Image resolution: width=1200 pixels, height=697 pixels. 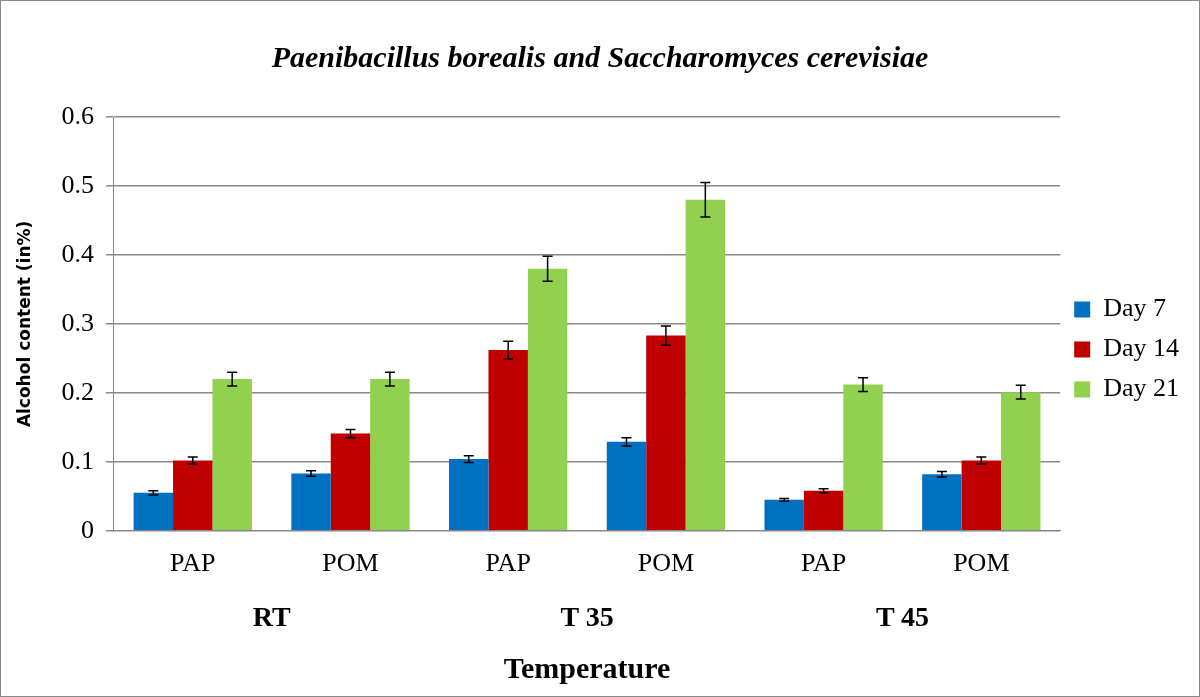 What do you see at coordinates (23, 324) in the screenshot?
I see `y-axis-title: Alcohol content (in%)` at bounding box center [23, 324].